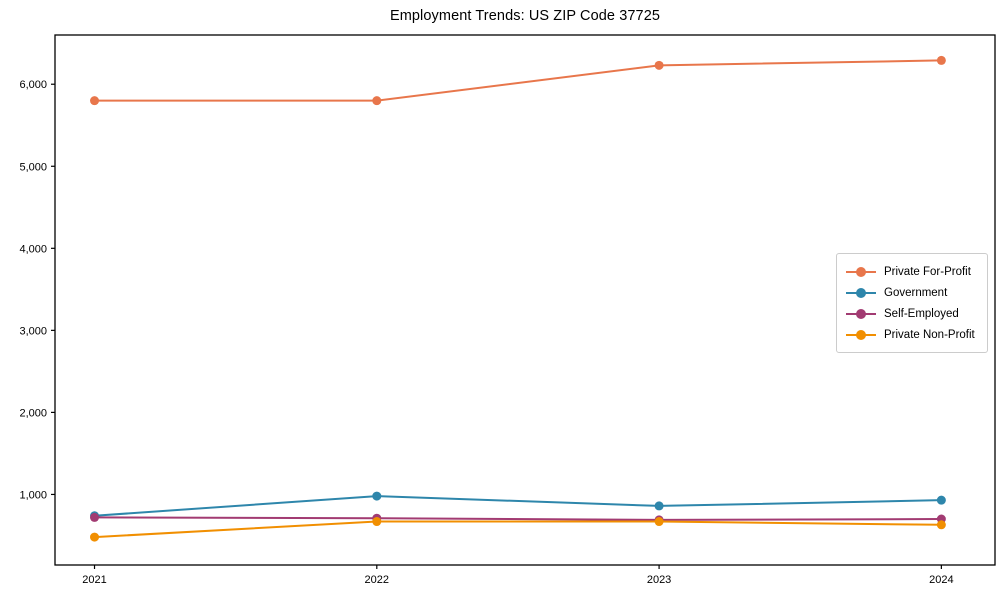 The height and width of the screenshot is (600, 1000). I want to click on legend-item-government: Government, so click(911, 292).